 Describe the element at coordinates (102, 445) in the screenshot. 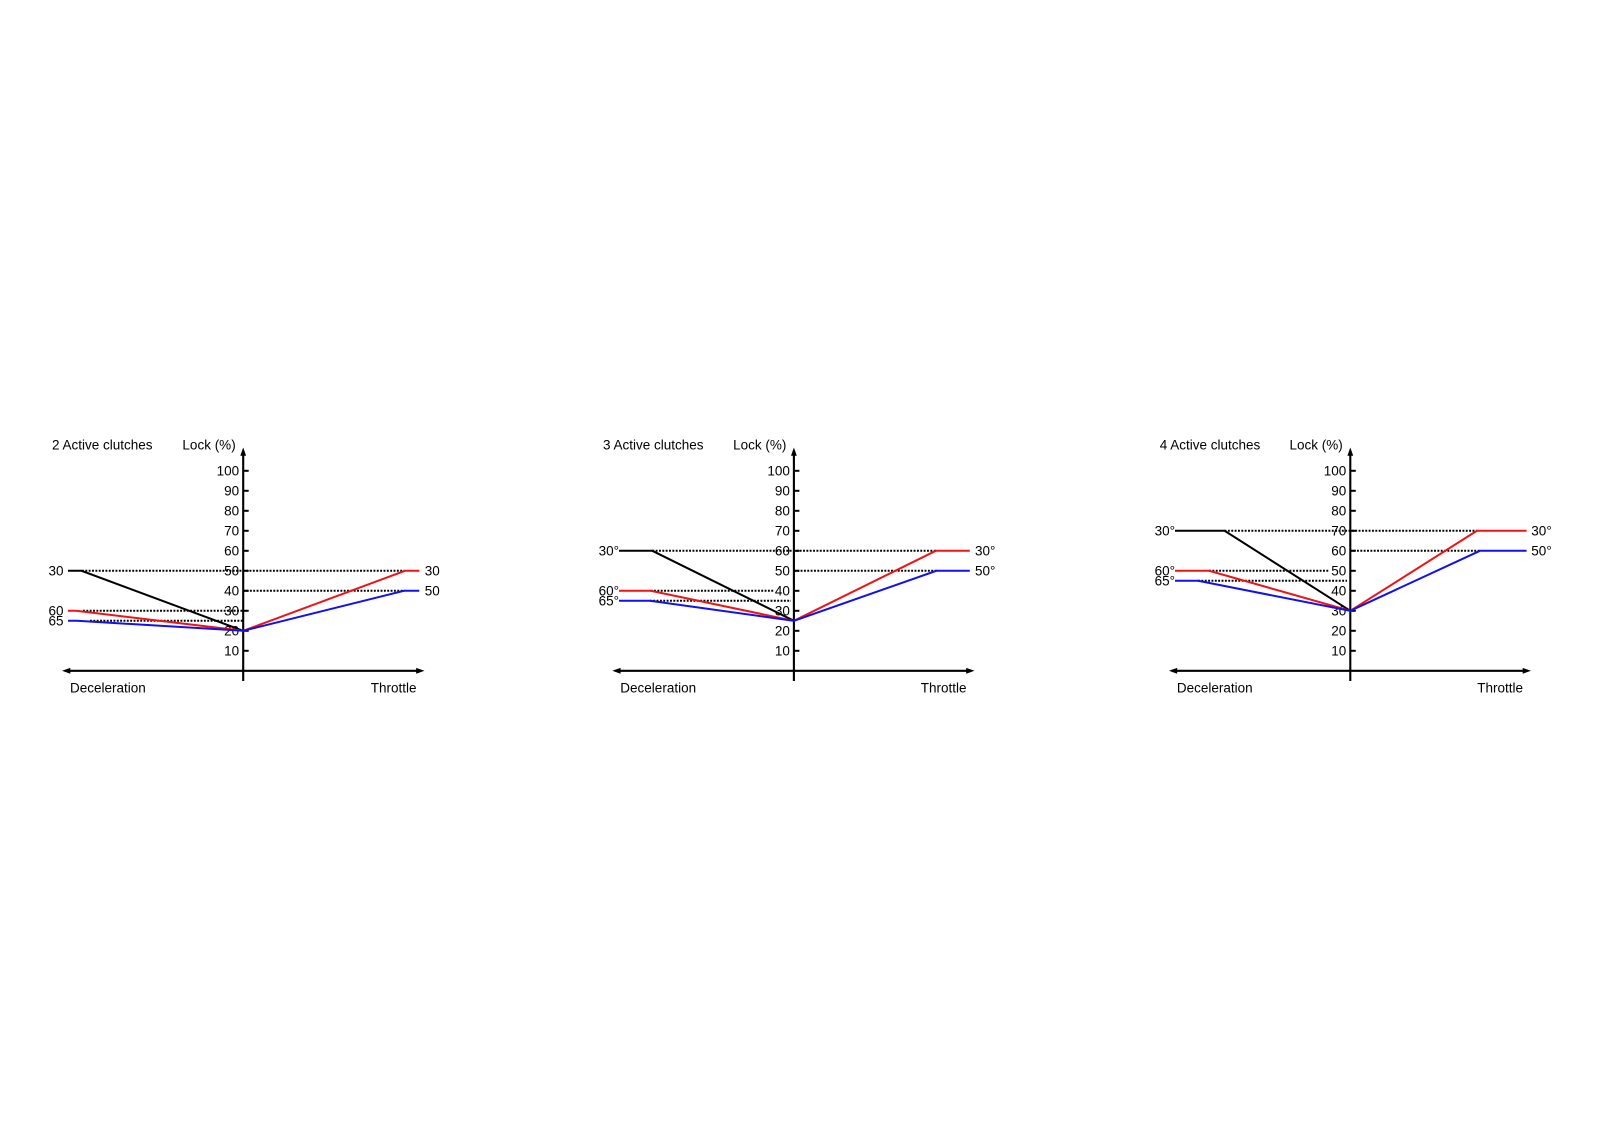

I see `svg-text: 2 Active clutches` at that location.